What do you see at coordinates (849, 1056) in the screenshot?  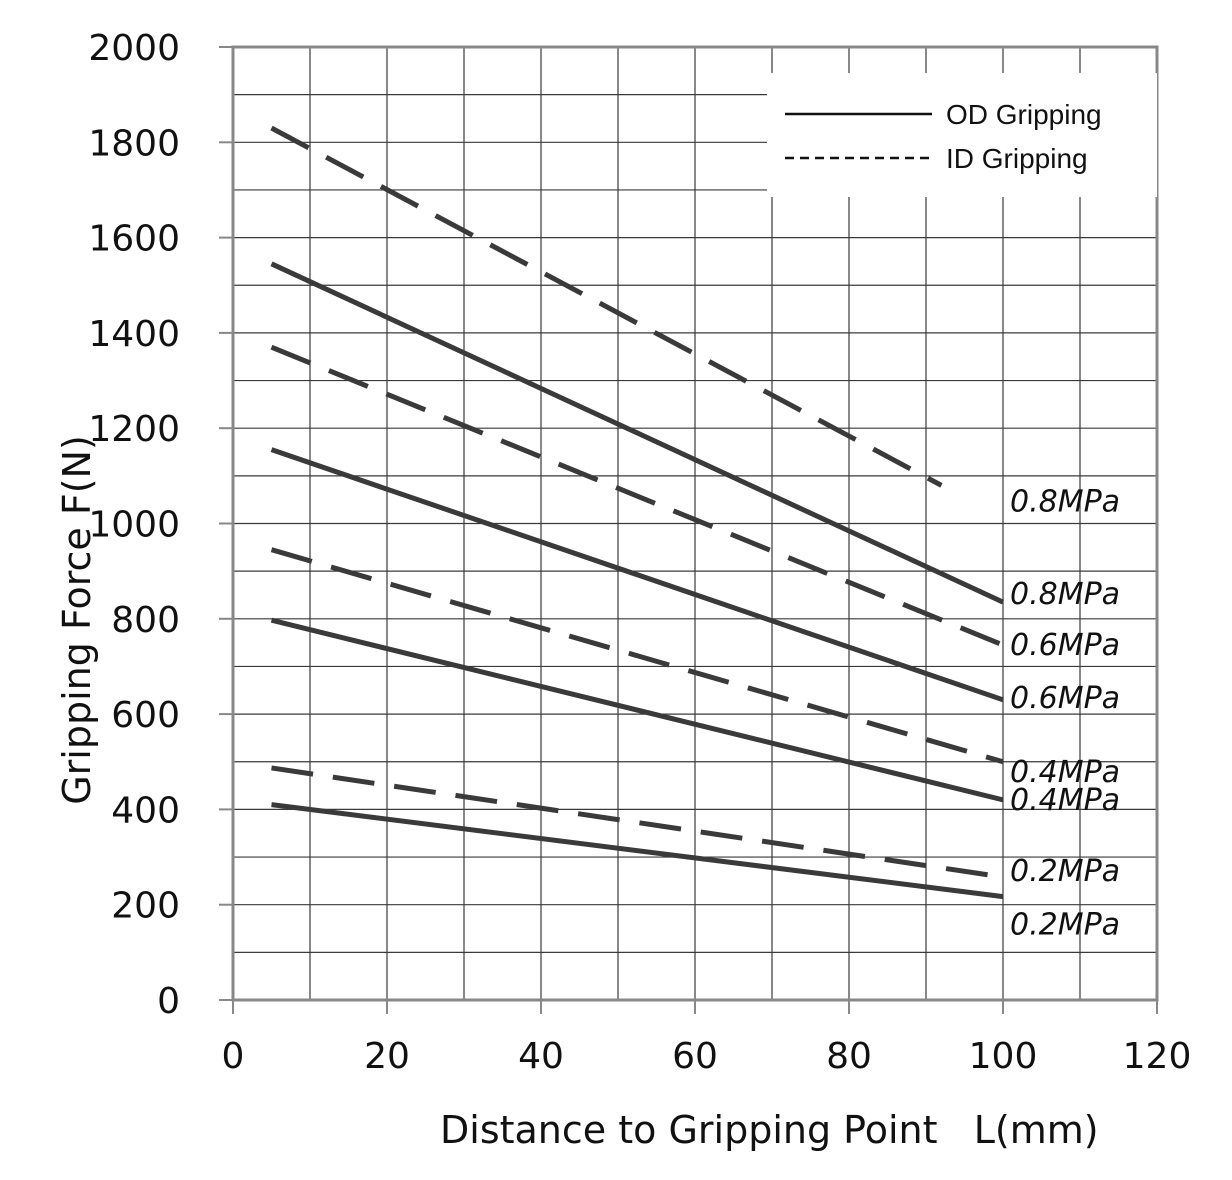 I see `x-tick-label: 80` at bounding box center [849, 1056].